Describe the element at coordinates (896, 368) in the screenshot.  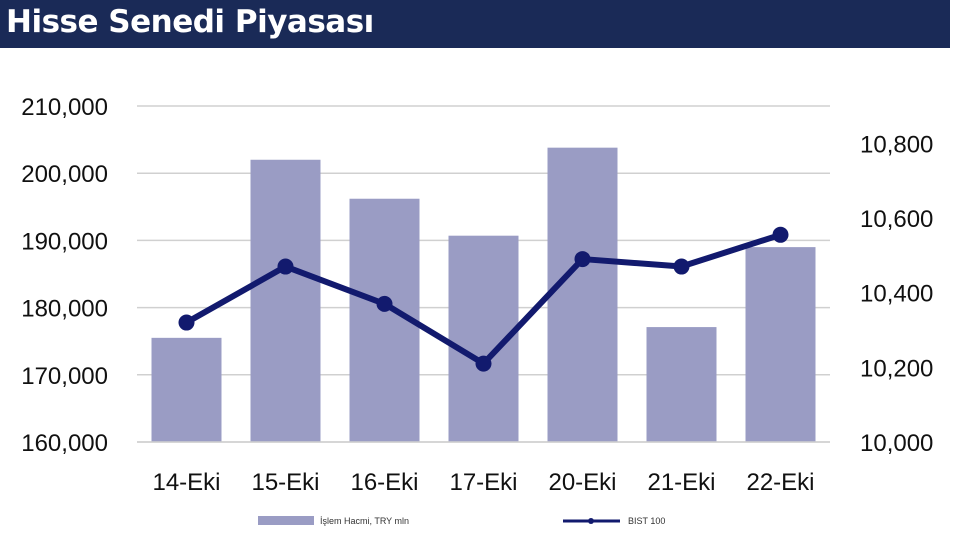
I see `y-right-tick-label: 10,200` at that location.